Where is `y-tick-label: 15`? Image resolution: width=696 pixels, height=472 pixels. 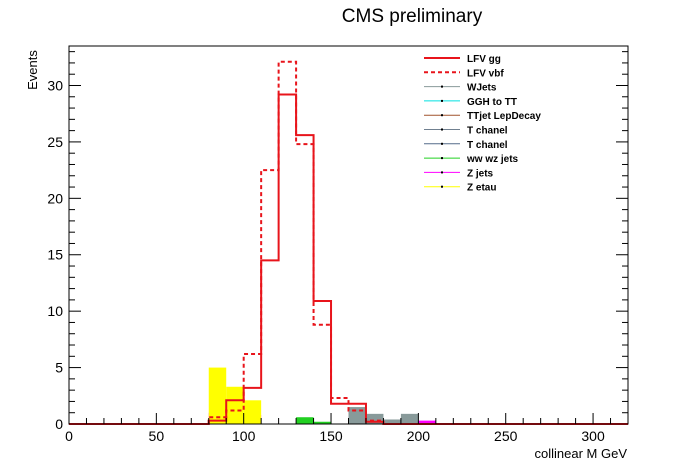 y-tick-label: 15 is located at coordinates (55, 255).